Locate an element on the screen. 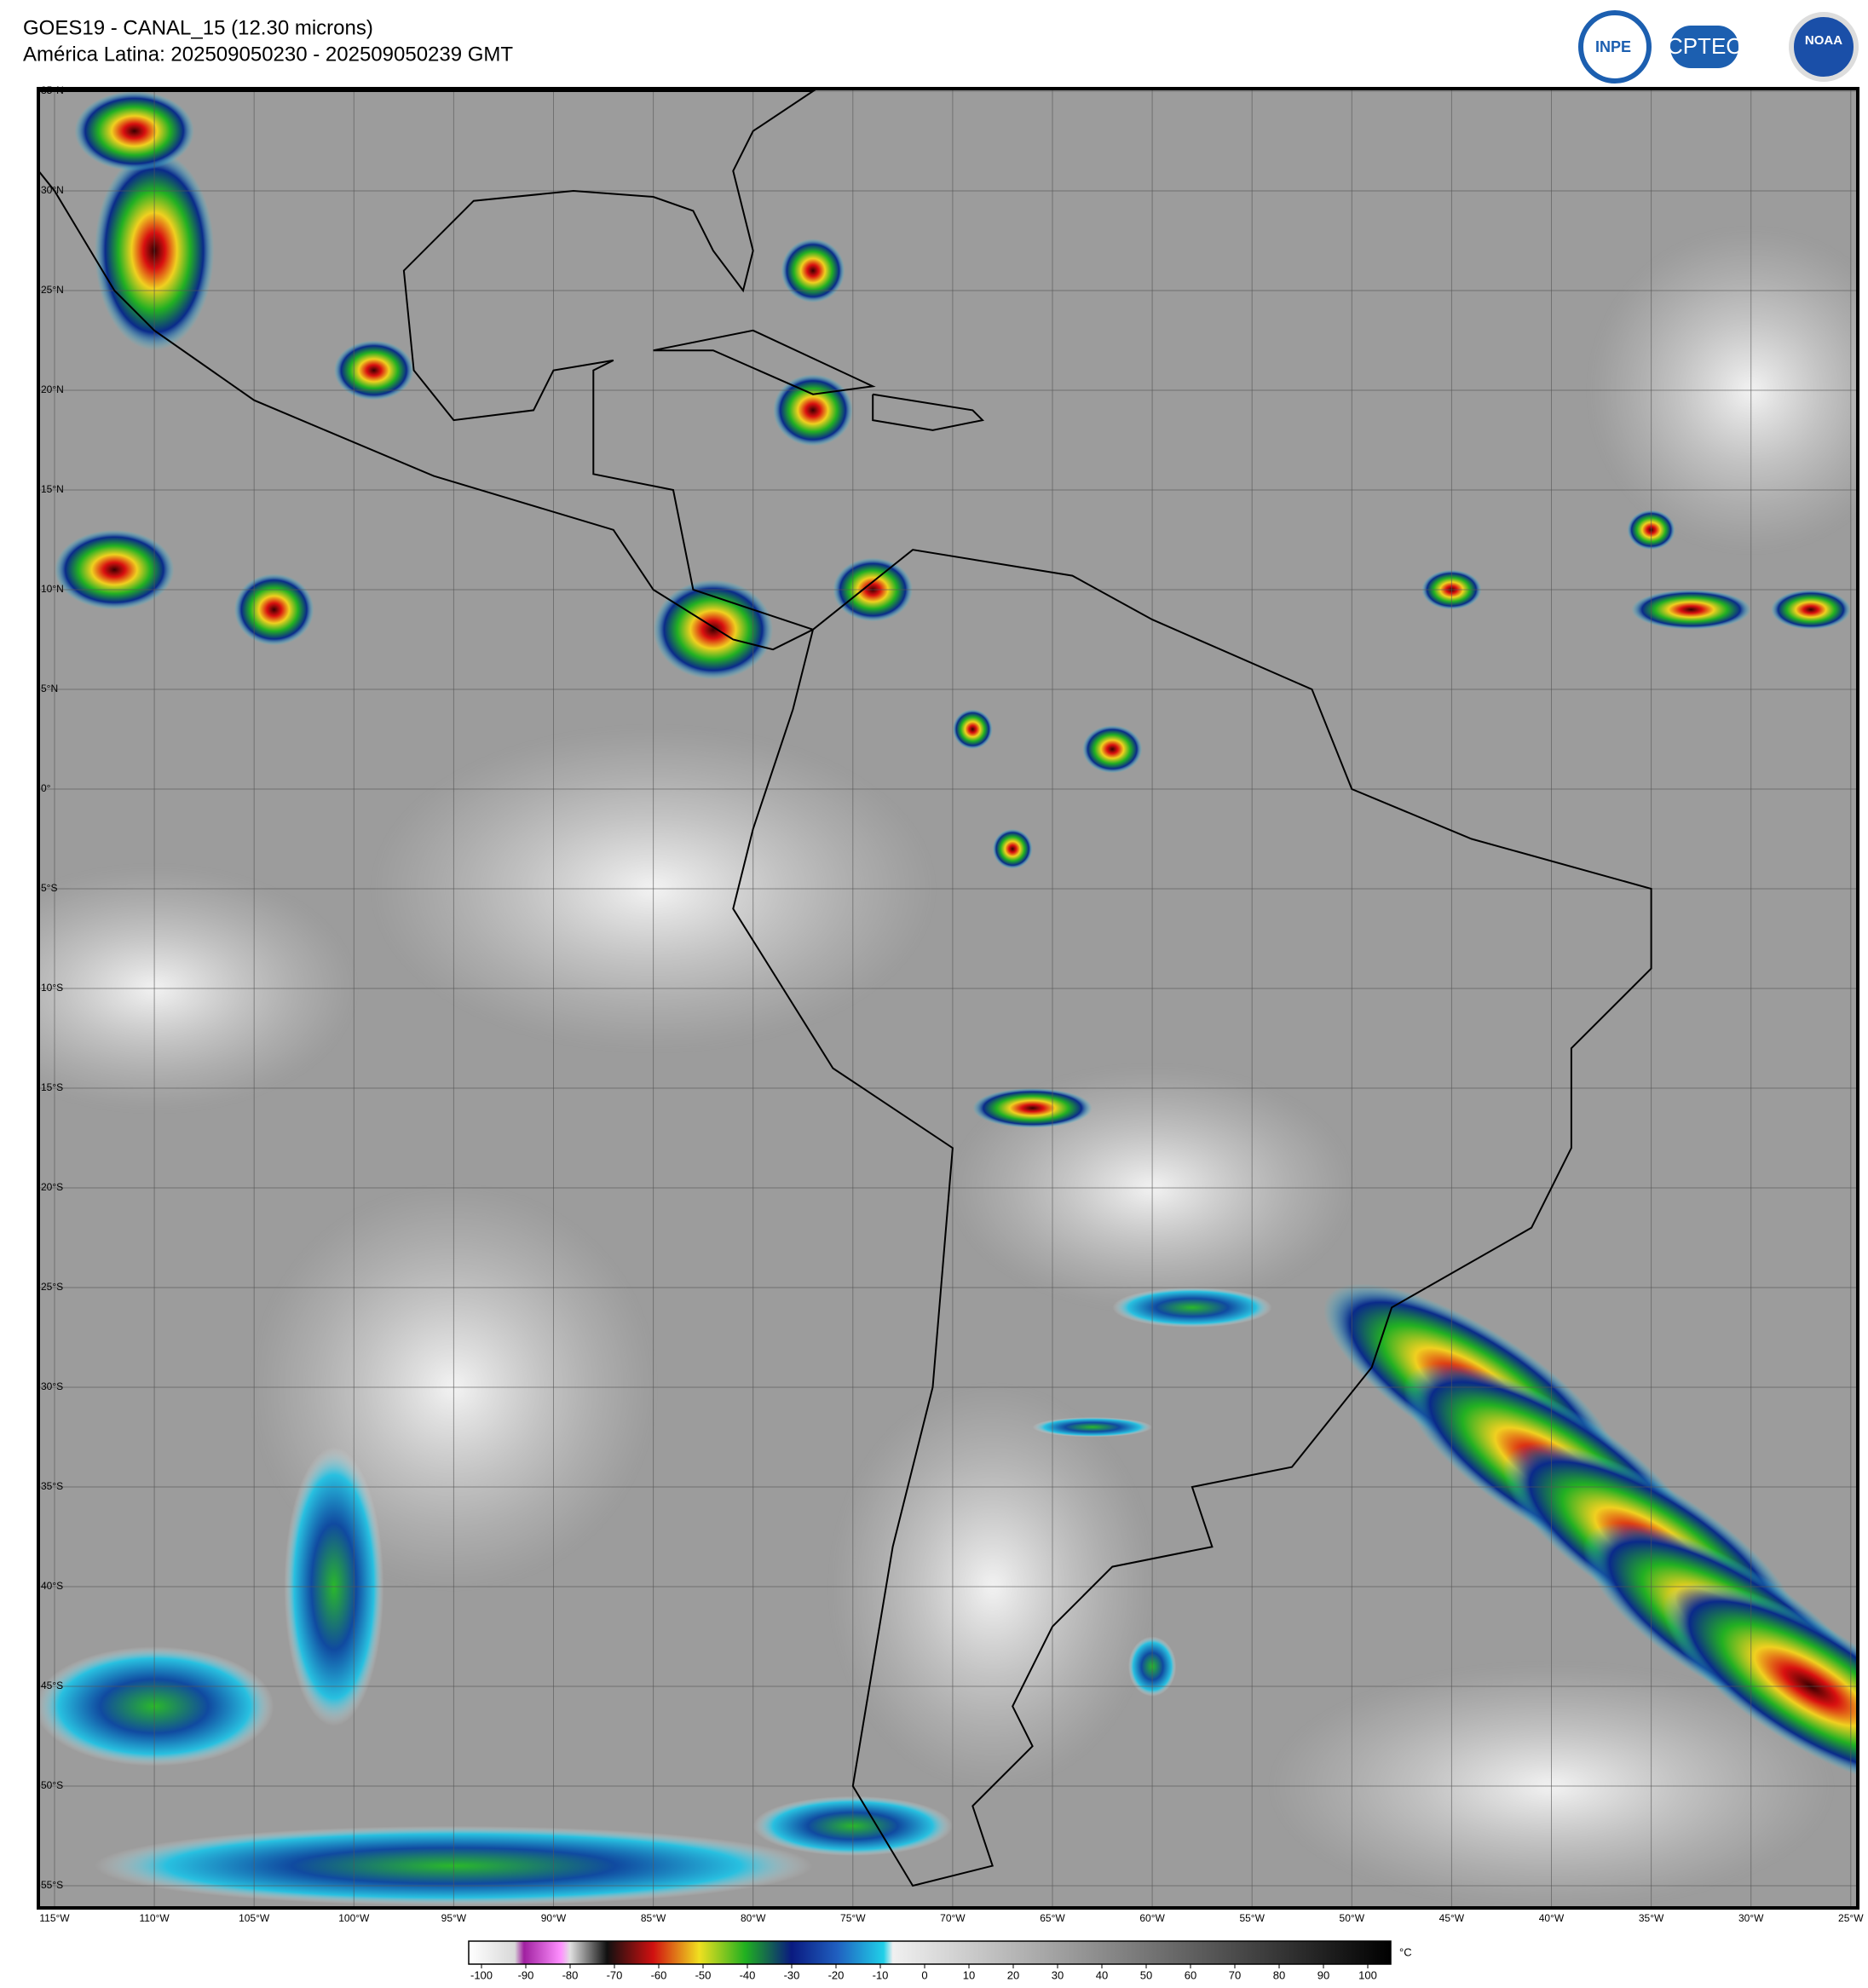 Image resolution: width=1868 pixels, height=1988 pixels. colorbar-tick-label: -30 is located at coordinates (792, 1974).